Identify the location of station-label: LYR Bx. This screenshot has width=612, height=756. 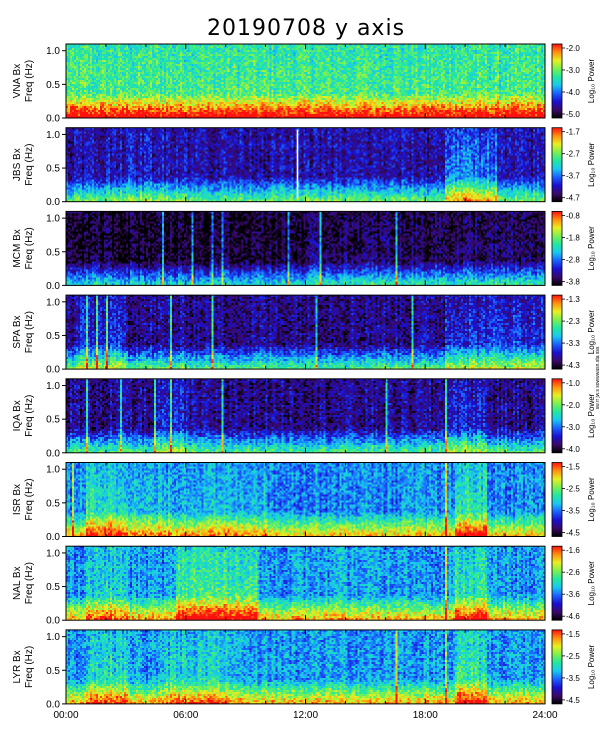
(17, 666).